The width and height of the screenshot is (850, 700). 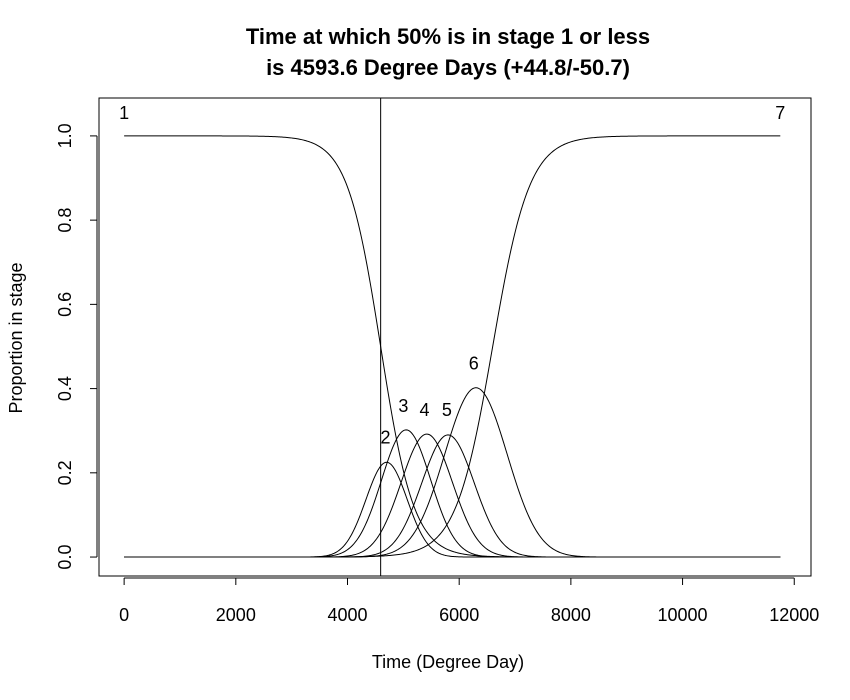 What do you see at coordinates (447, 410) in the screenshot?
I see `stage-label: 5` at bounding box center [447, 410].